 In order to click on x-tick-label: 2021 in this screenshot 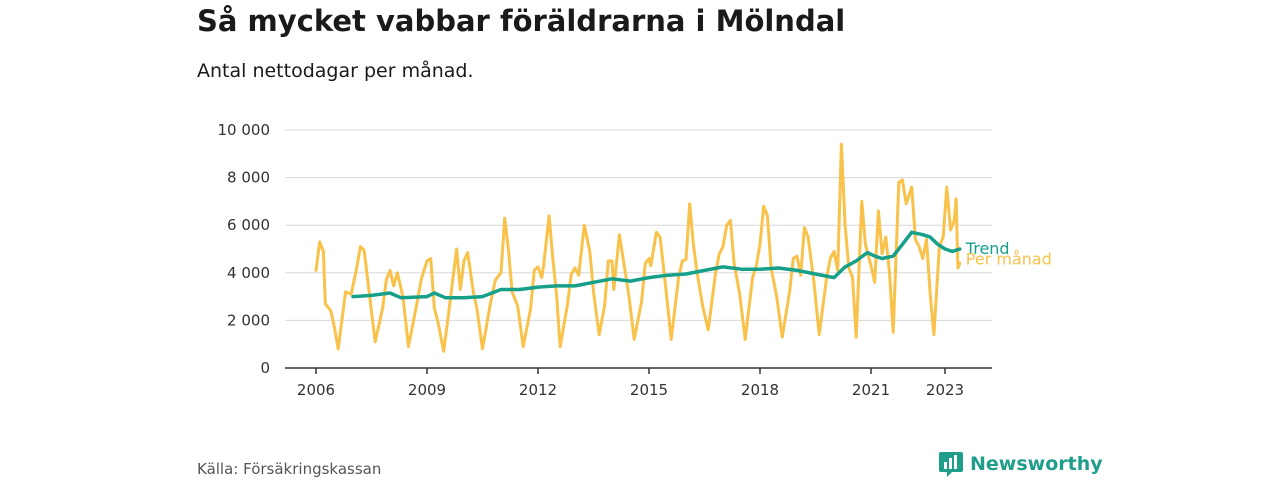, I will do `click(871, 390)`.